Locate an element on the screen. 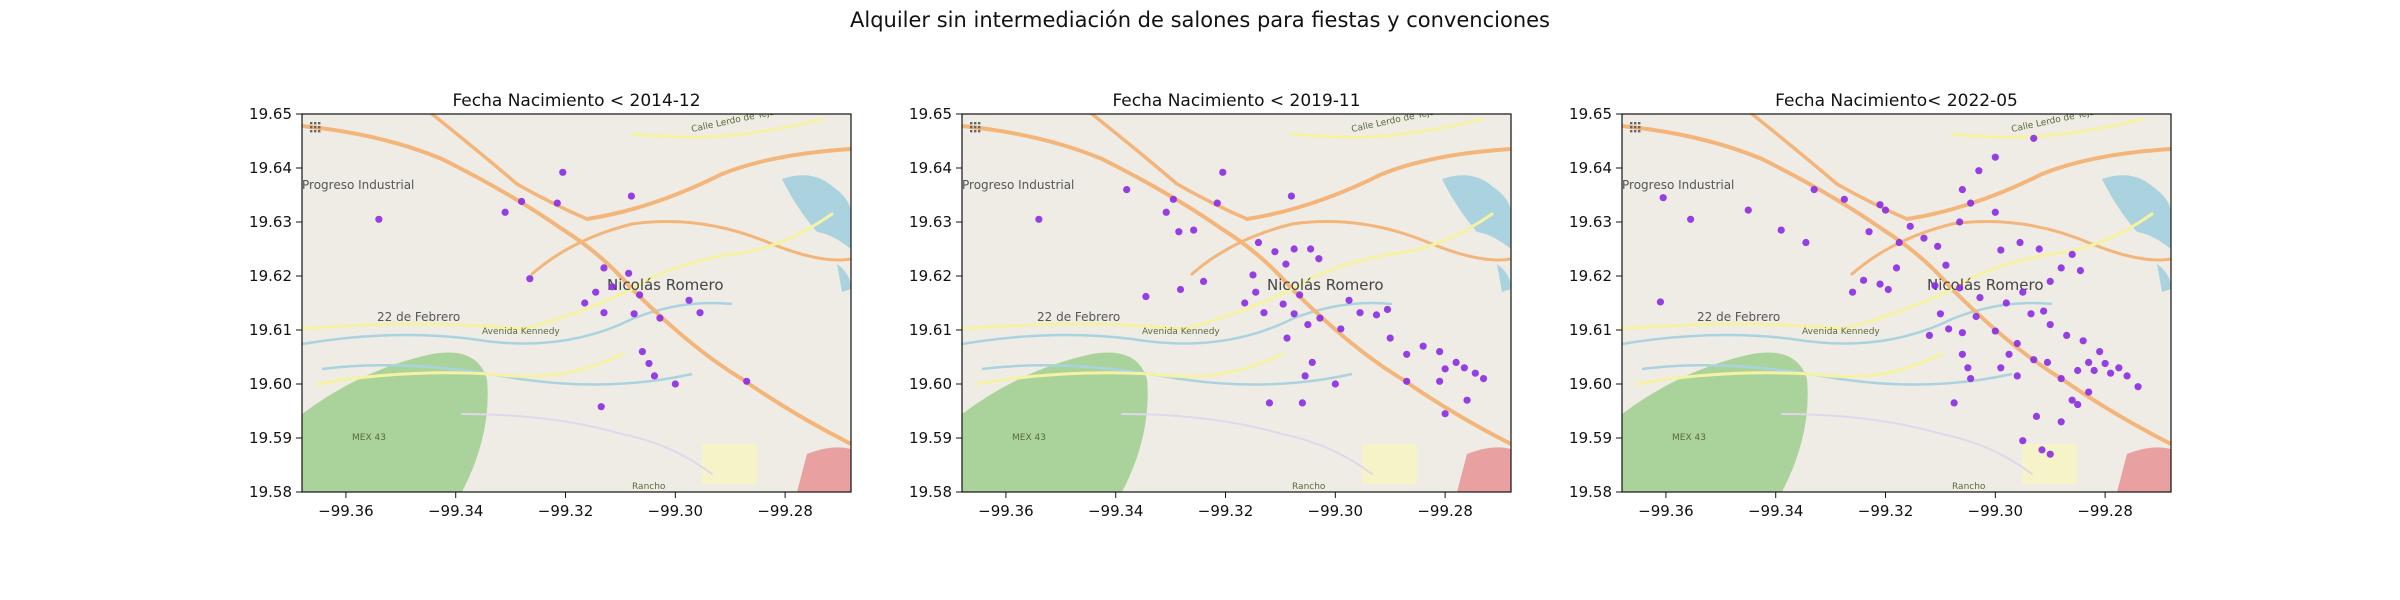 Image resolution: width=2400 pixels, height=600 pixels. axes-frame is located at coordinates (1236, 303).